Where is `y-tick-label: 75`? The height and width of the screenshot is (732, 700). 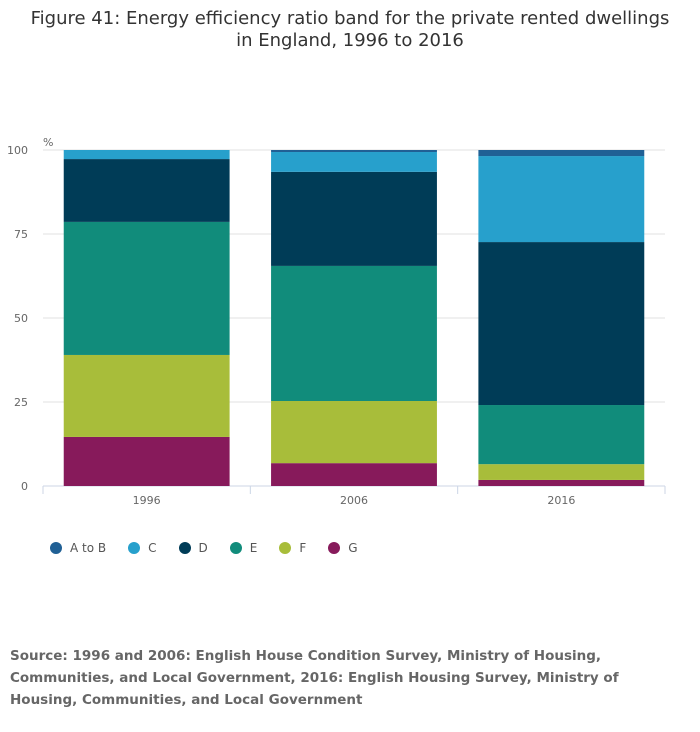
y-tick-label: 75 is located at coordinates (21, 234).